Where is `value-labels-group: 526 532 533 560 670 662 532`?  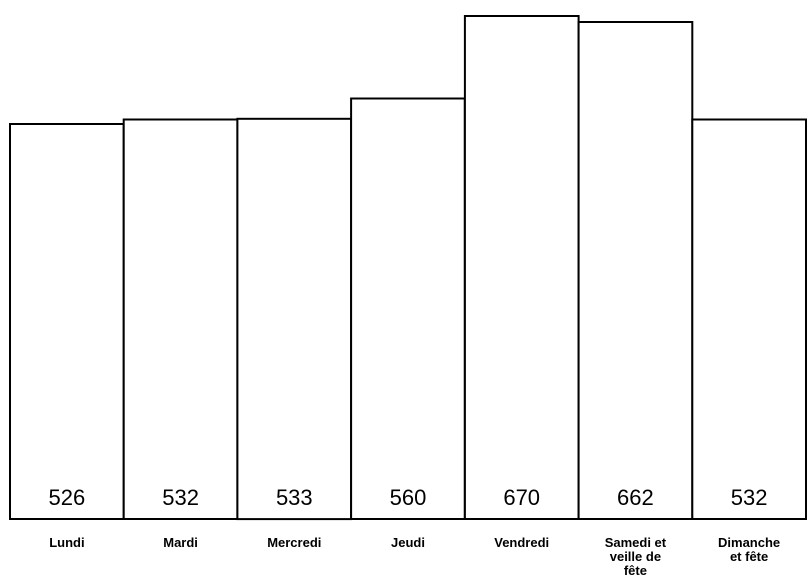
value-labels-group: 526 532 533 560 670 662 532 is located at coordinates (408, 497).